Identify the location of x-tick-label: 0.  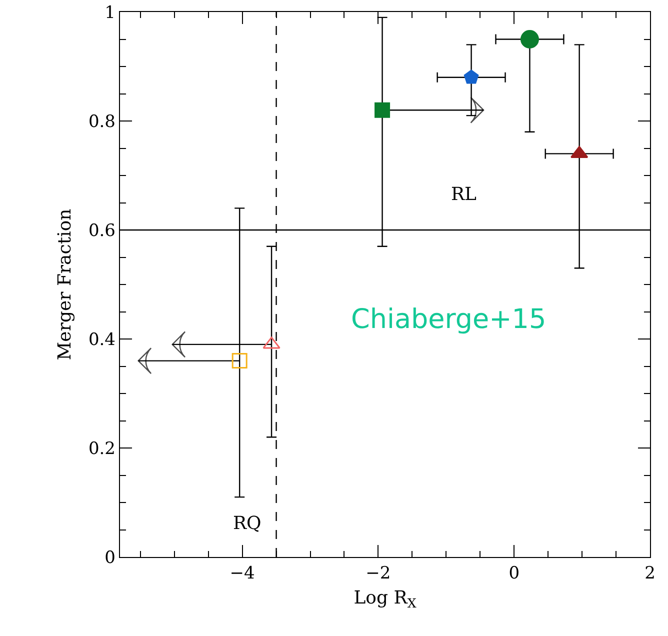
(514, 574).